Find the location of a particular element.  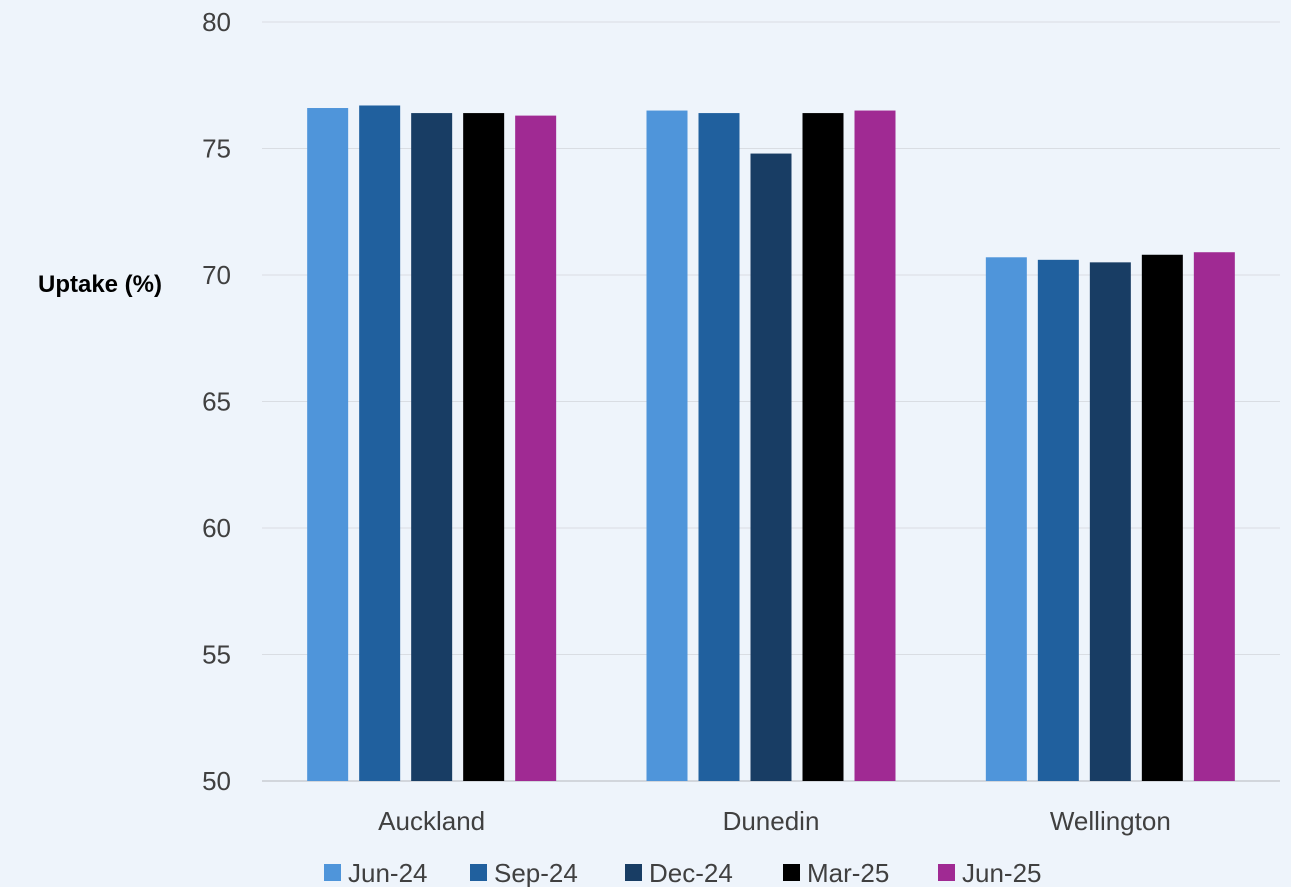

y-tick-label: 70 is located at coordinates (216, 275).